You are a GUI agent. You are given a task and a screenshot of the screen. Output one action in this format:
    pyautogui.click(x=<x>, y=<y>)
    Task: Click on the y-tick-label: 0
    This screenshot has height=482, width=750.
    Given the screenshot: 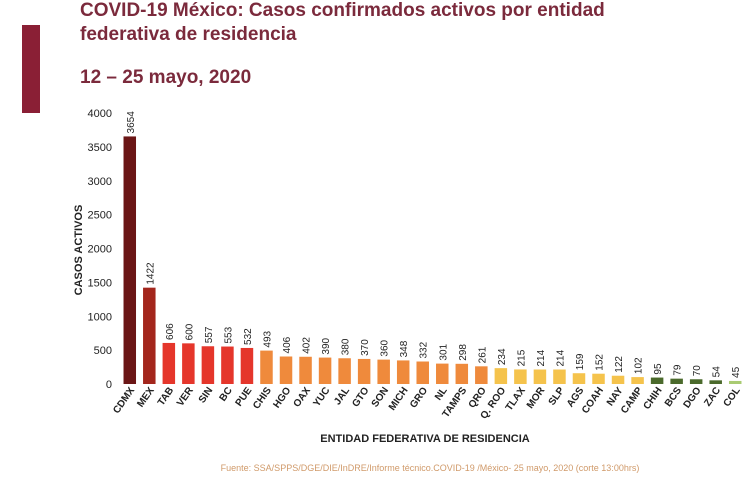 What is the action you would take?
    pyautogui.click(x=109, y=385)
    